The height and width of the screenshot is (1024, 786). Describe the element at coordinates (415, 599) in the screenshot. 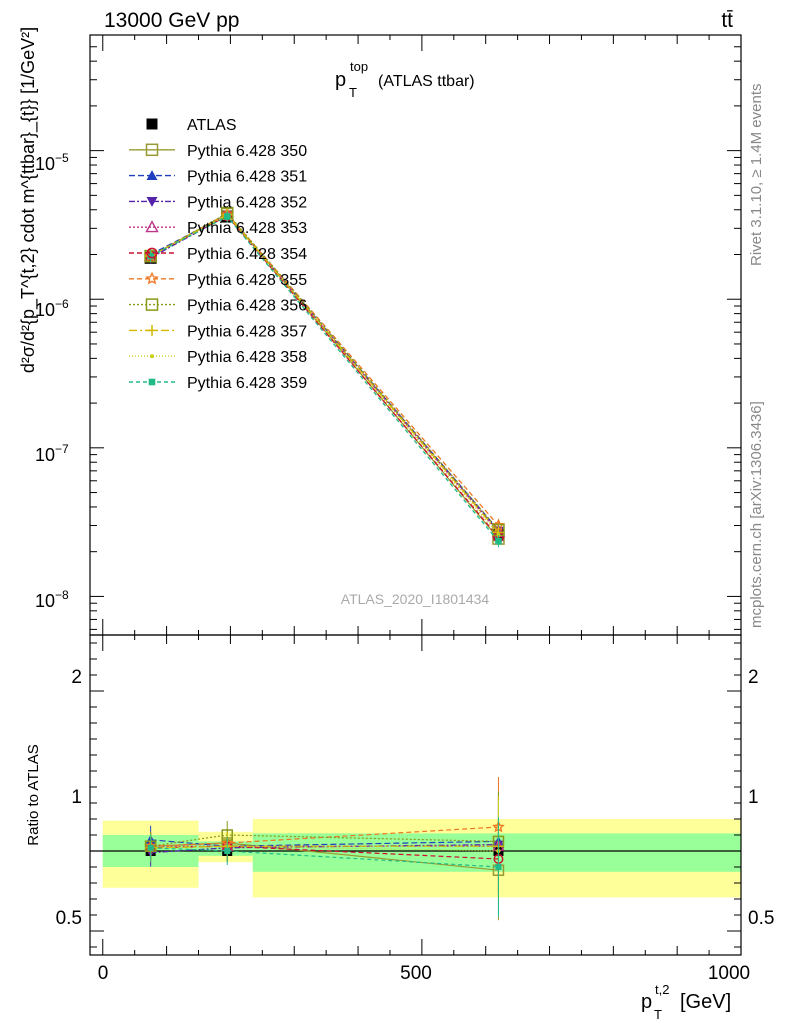

I see `watermark: ATLAS_2020_I1801434` at that location.